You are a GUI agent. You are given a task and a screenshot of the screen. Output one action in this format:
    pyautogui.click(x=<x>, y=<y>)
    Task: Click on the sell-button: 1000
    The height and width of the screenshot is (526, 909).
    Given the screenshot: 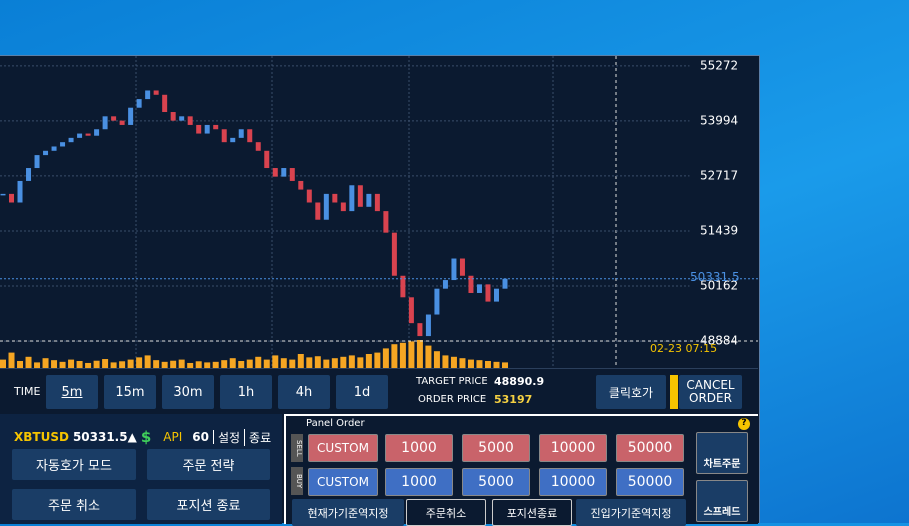 What is the action you would take?
    pyautogui.click(x=419, y=448)
    